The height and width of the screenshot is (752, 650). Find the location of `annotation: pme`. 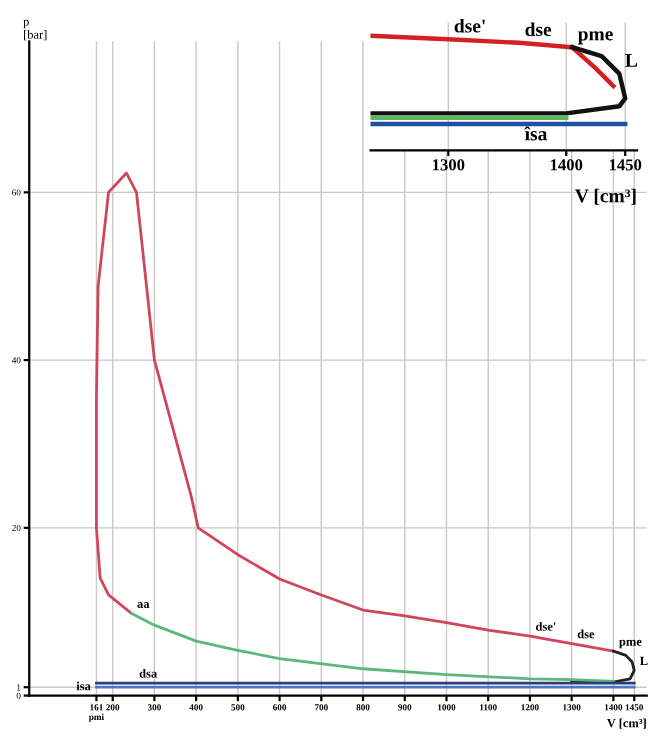

annotation: pme is located at coordinates (595, 38).